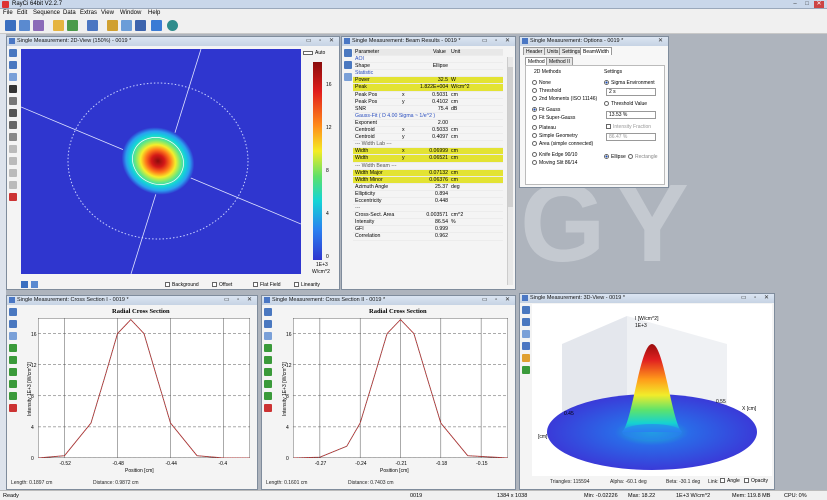 This screenshot has height=500, width=827. Describe the element at coordinates (107, 13) in the screenshot. I see `menu-view: View` at that location.